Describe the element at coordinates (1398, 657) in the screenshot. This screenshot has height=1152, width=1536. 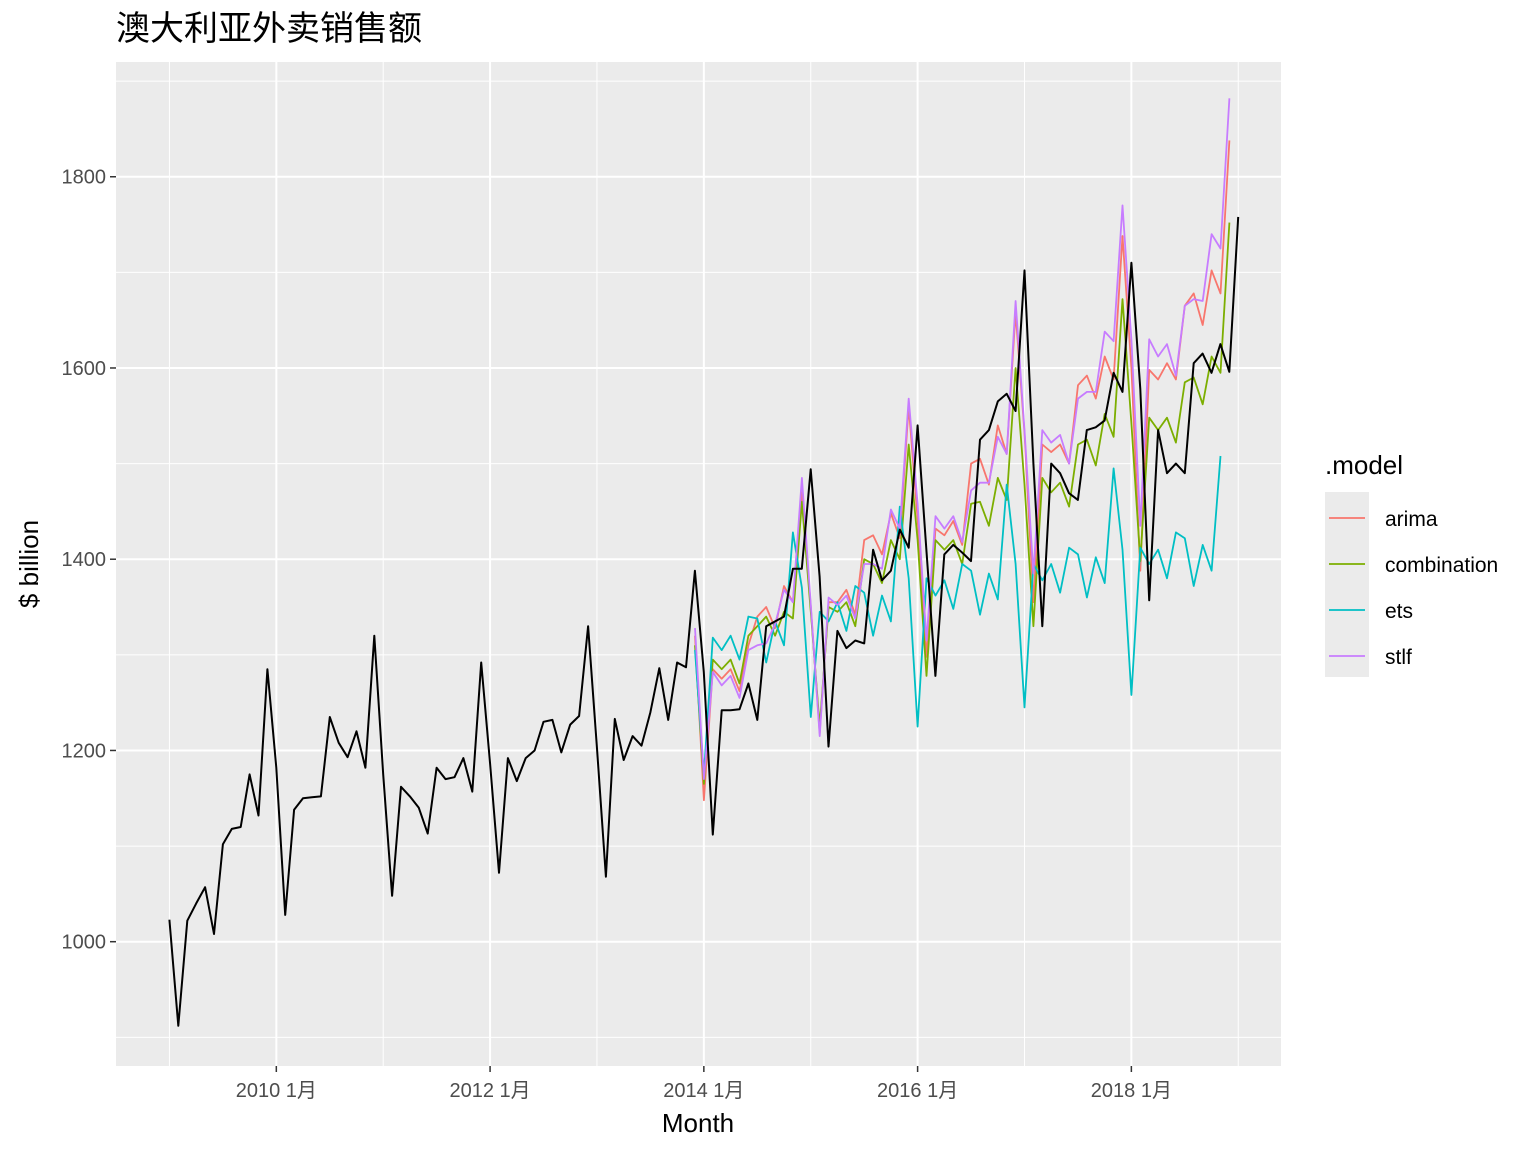
I see `legend-label-stlf: stlf` at that location.